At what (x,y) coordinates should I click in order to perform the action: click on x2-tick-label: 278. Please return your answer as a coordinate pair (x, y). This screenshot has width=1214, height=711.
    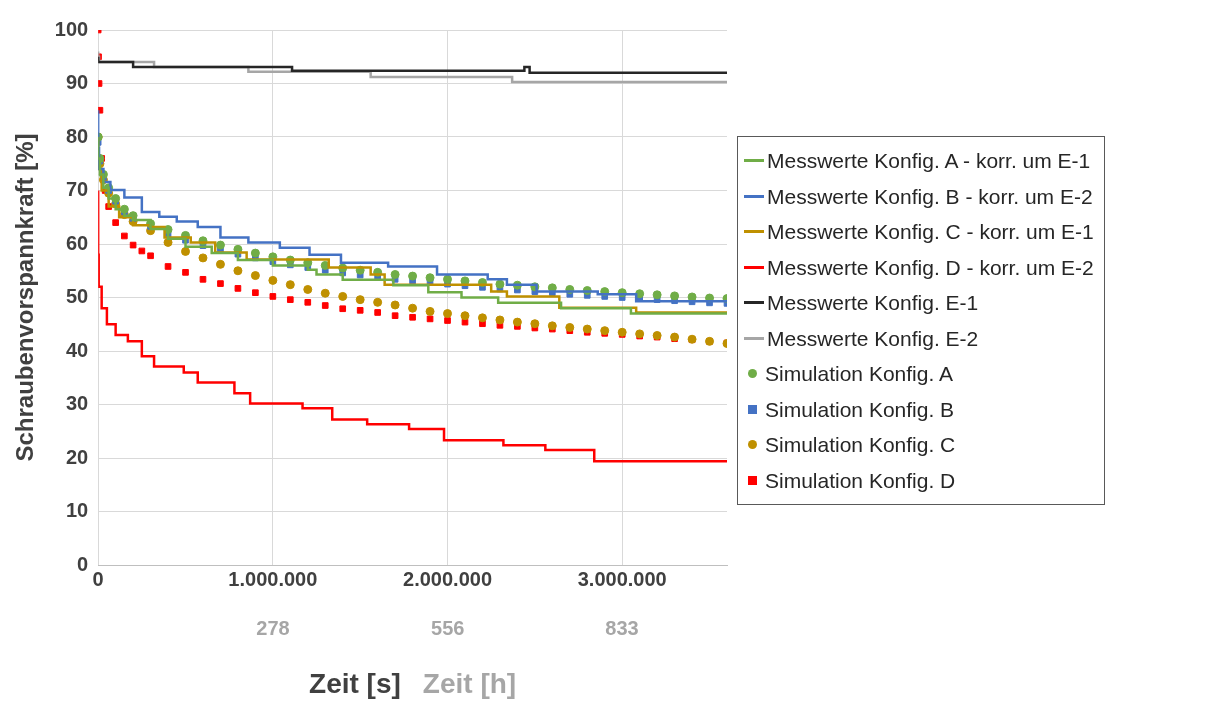
    Looking at the image, I should click on (273, 627).